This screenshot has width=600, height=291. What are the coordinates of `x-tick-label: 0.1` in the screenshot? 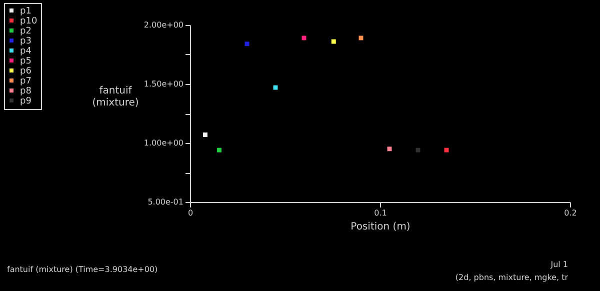 It's located at (380, 213).